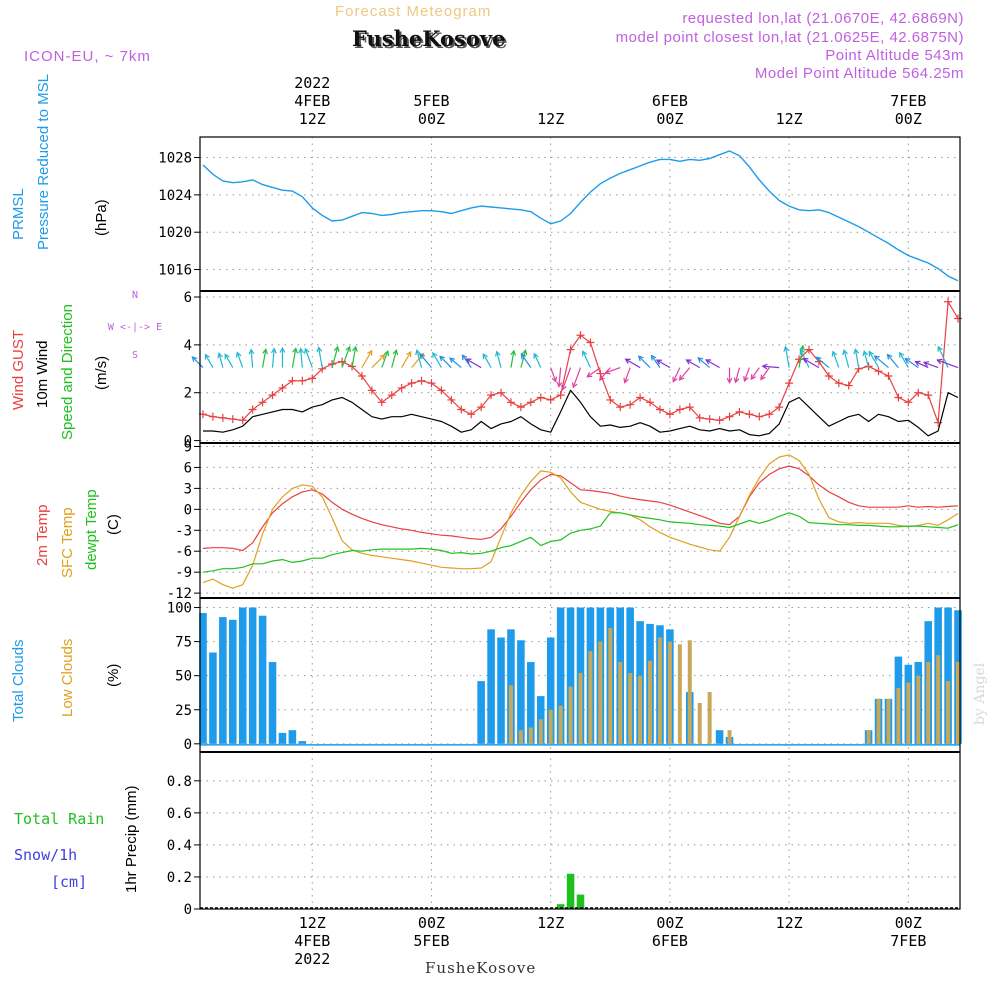 Image resolution: width=1000 pixels, height=1000 pixels. Describe the element at coordinates (669, 923) in the screenshot. I see `time-label-bottom: 00Z` at that location.